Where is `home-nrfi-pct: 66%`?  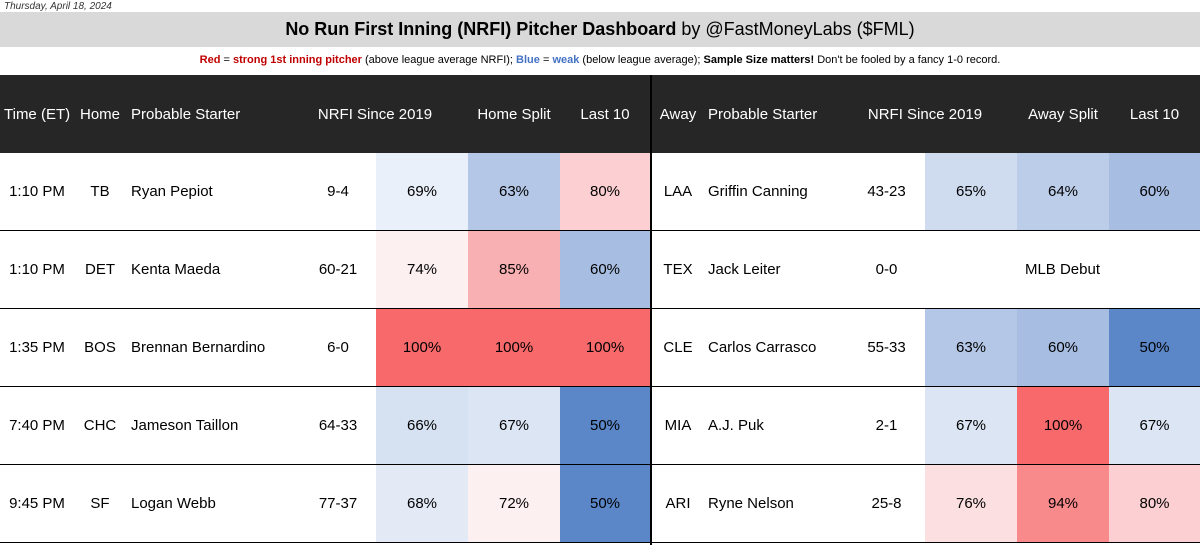
home-nrfi-pct: 66% is located at coordinates (422, 425).